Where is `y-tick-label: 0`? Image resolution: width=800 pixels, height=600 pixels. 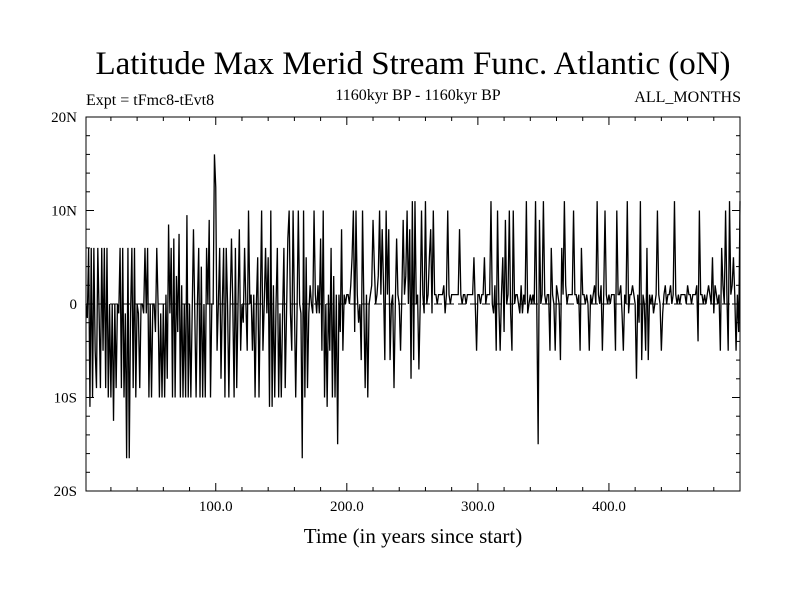
y-tick-label: 0 is located at coordinates (74, 305).